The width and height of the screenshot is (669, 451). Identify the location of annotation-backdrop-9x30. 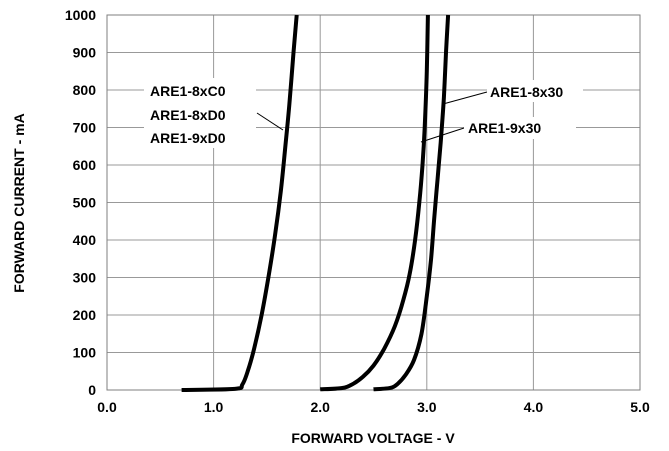
(520, 128).